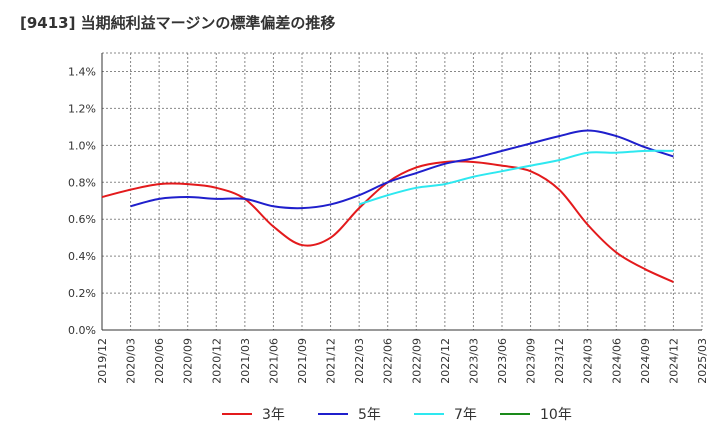 The image size is (720, 440). What do you see at coordinates (445, 361) in the screenshot?
I see `x-tick-label: 2022/12` at bounding box center [445, 361].